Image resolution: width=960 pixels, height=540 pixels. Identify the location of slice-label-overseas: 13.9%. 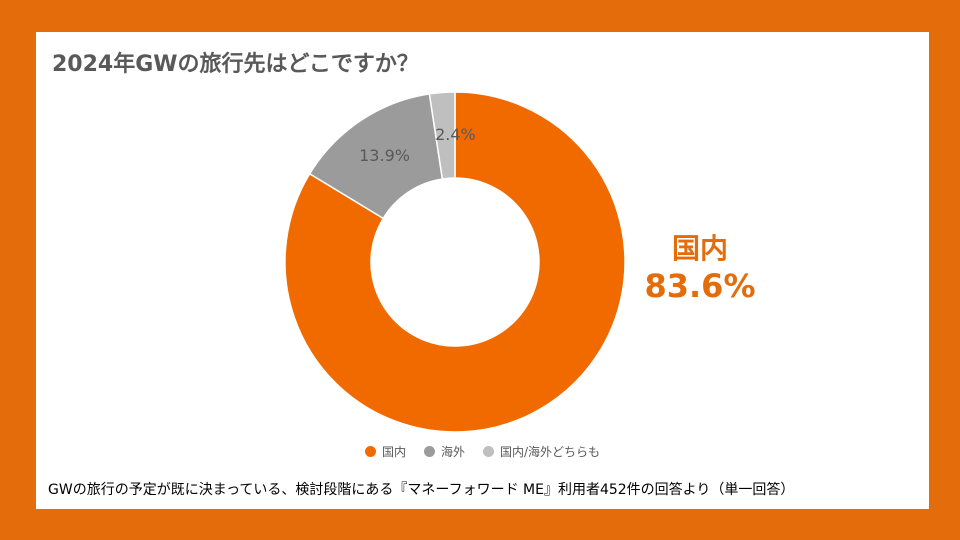
(384, 155).